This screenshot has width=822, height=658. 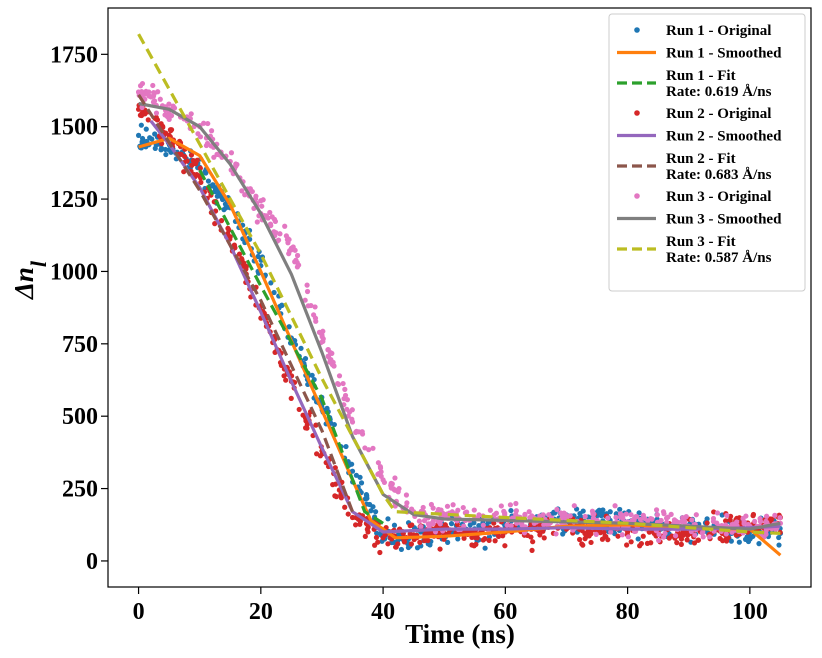 I want to click on legend-label-1: Run 1 - Smoothed, so click(x=724, y=54).